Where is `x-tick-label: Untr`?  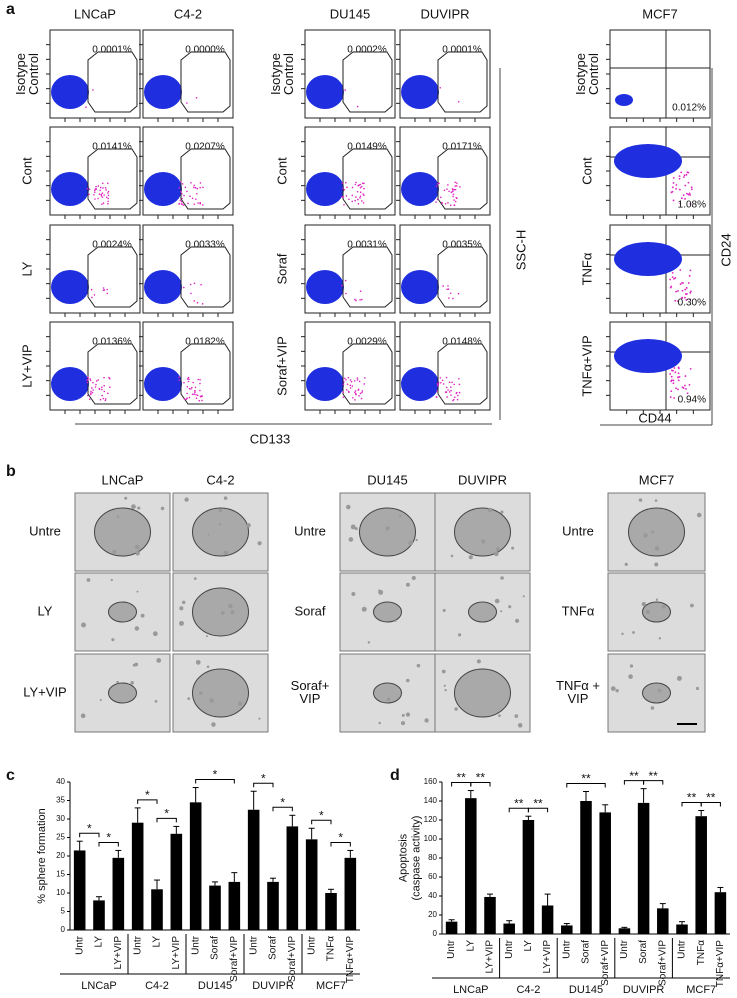 x-tick-label: Untr is located at coordinates (624, 949).